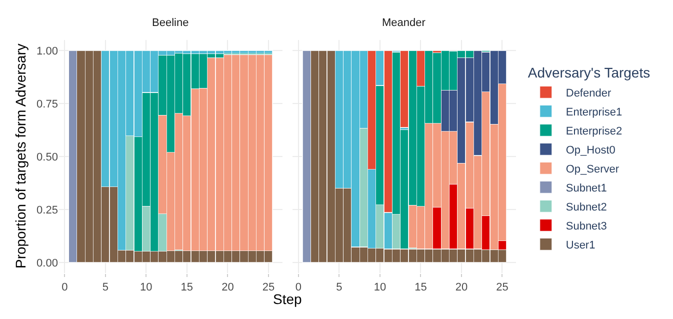 The image size is (673, 319). What do you see at coordinates (170, 23) in the screenshot?
I see `chart-title: Beeline` at bounding box center [170, 23].